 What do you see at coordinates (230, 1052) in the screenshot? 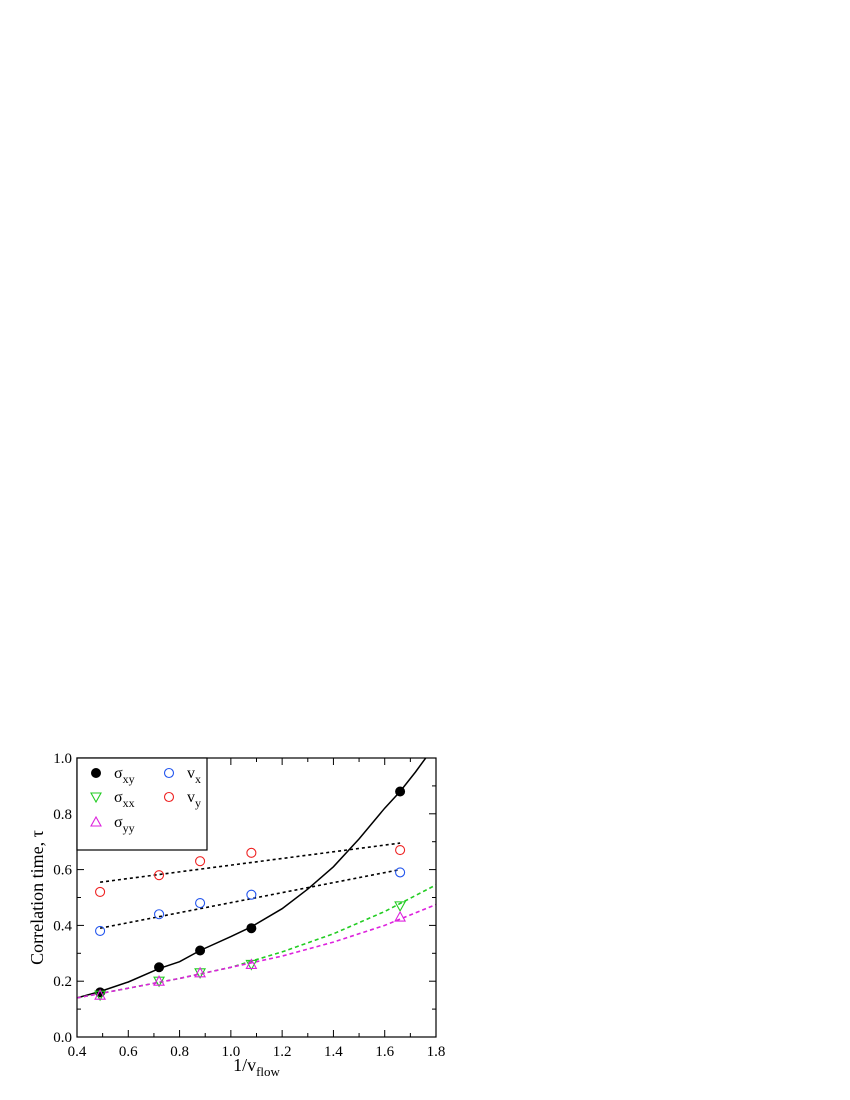
I see `x-tick-label: 1.0` at bounding box center [230, 1052].